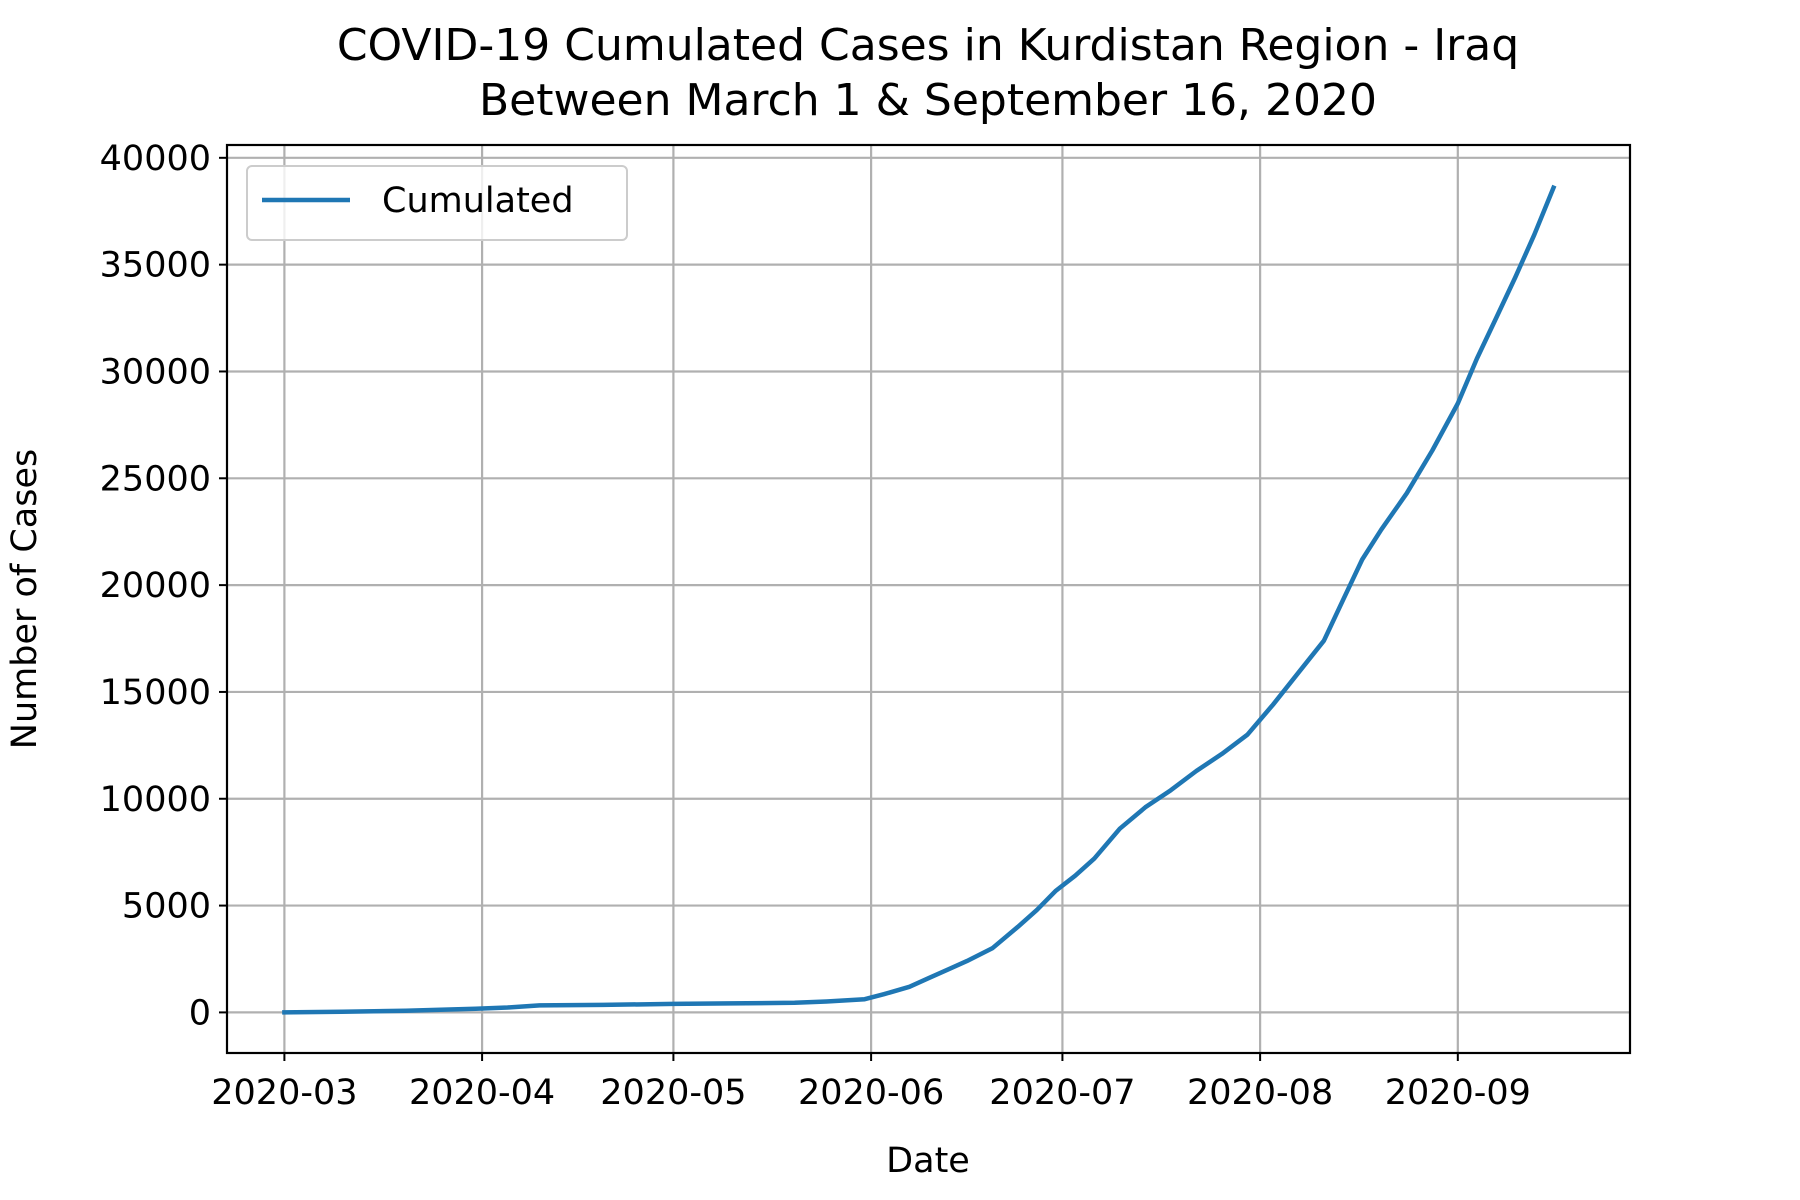 Image resolution: width=1800 pixels, height=1200 pixels. Describe the element at coordinates (928, 100) in the screenshot. I see `chart-subtitle: Between March 1 & September 16, 2020` at that location.